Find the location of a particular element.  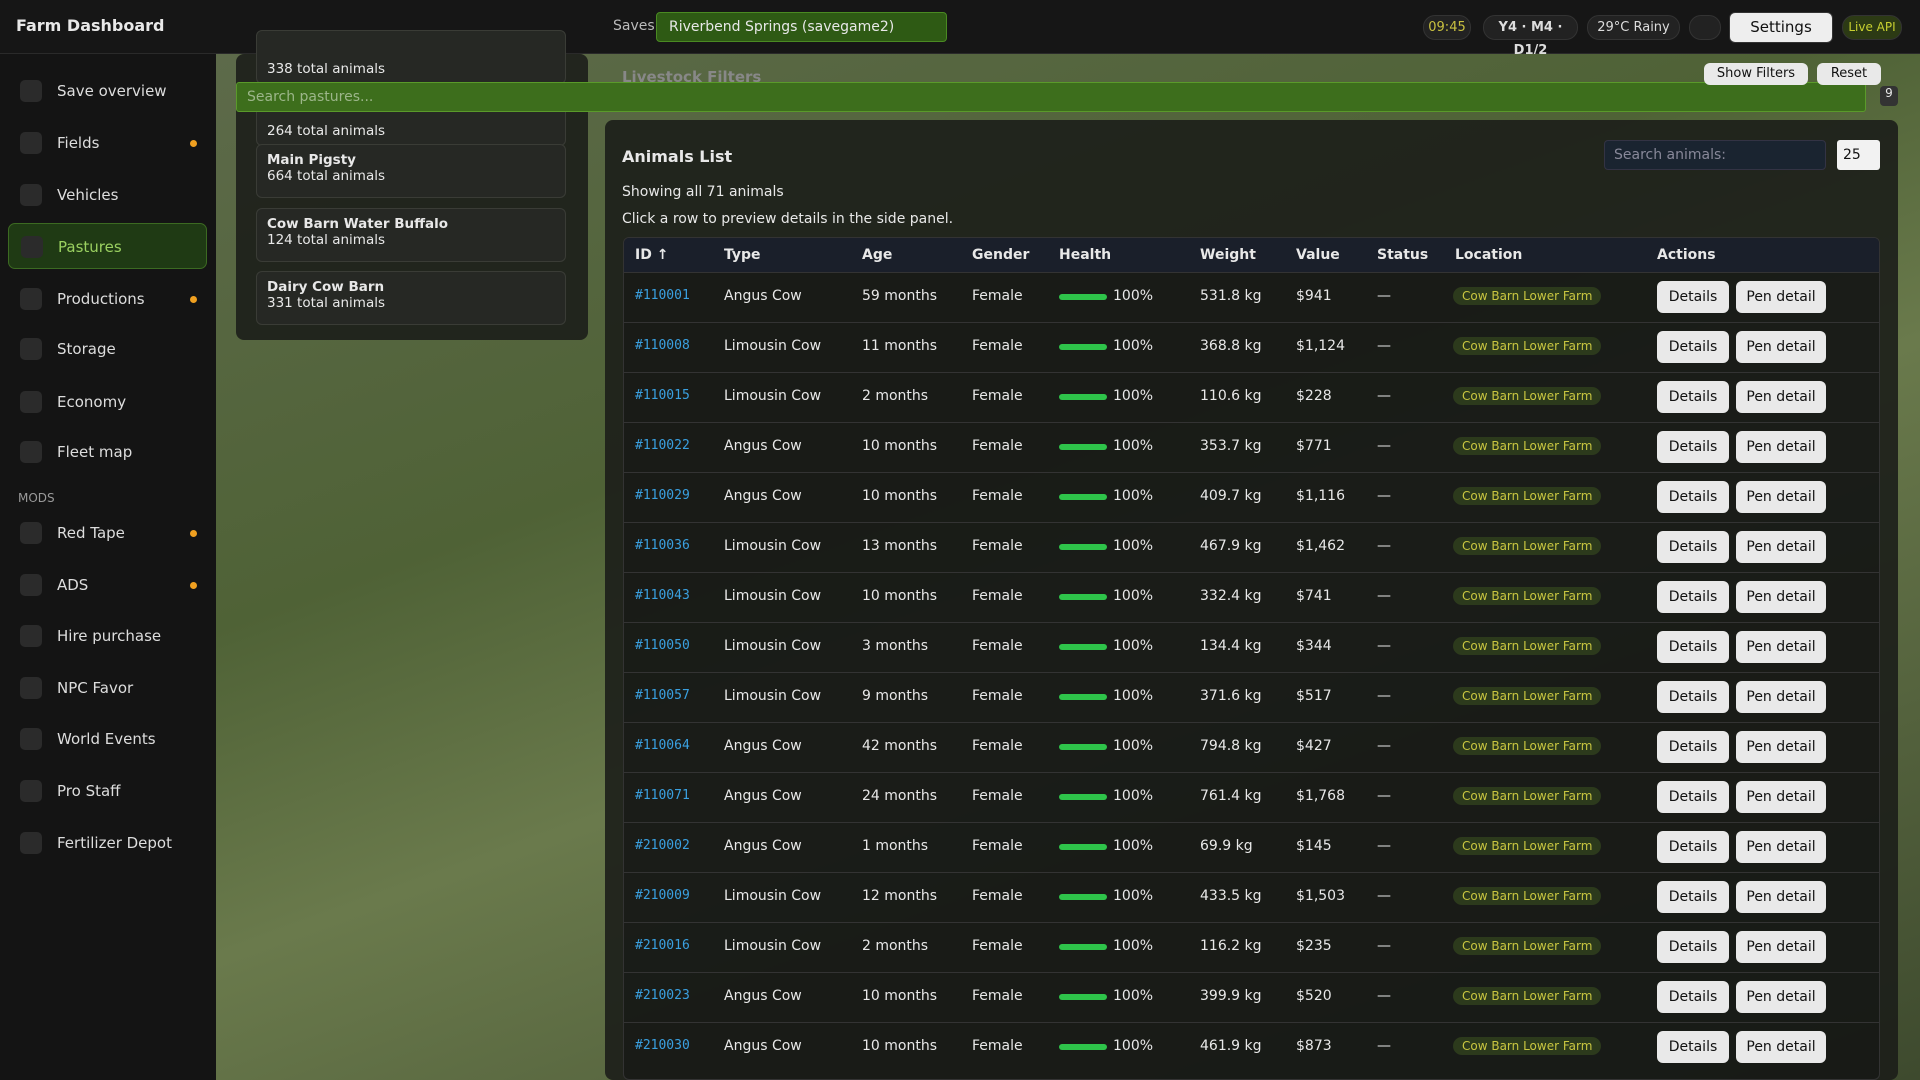

animal-id: #110064 is located at coordinates (662, 745).